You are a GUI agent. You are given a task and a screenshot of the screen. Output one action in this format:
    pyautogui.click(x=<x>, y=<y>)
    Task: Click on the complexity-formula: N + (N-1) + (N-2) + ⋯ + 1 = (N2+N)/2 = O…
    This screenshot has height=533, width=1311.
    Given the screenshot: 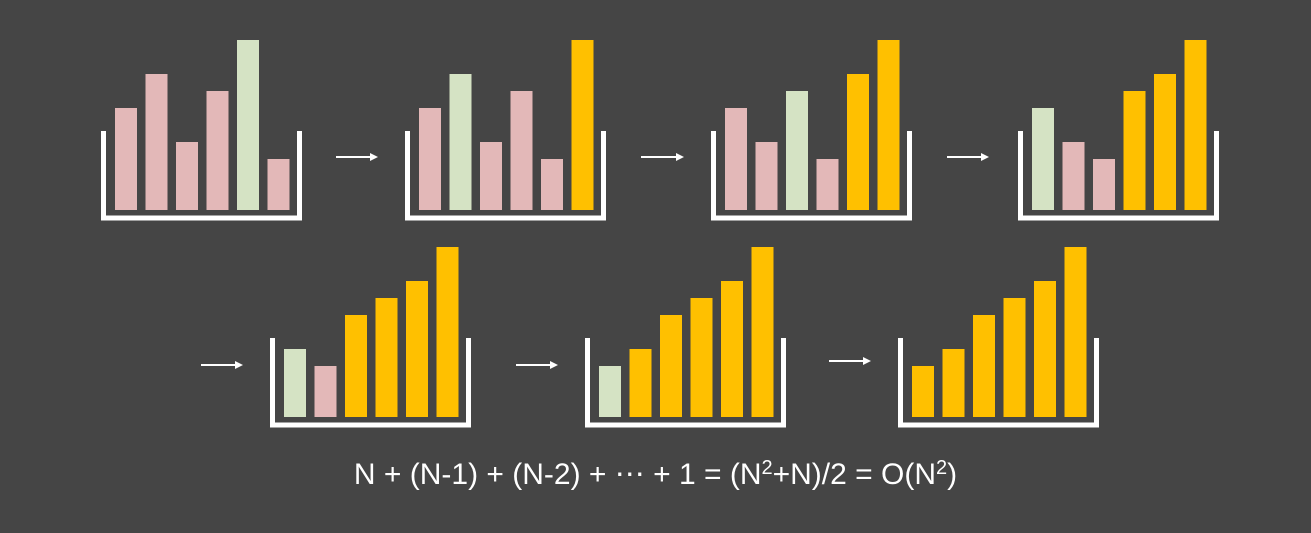 What is the action you would take?
    pyautogui.click(x=655, y=475)
    